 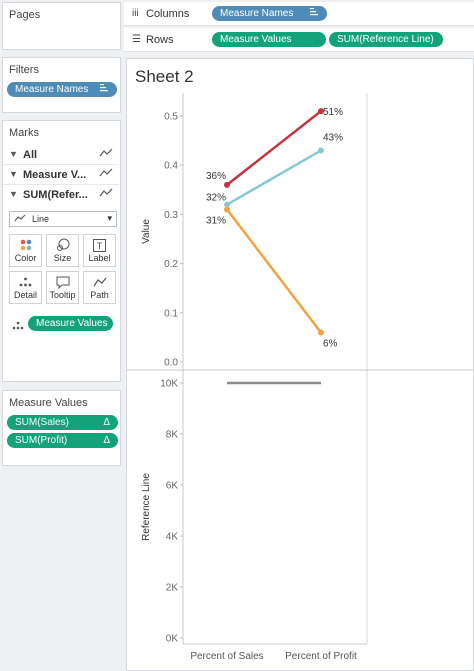 I want to click on filter-pill-measure-names: Measure Names, so click(x=62, y=89).